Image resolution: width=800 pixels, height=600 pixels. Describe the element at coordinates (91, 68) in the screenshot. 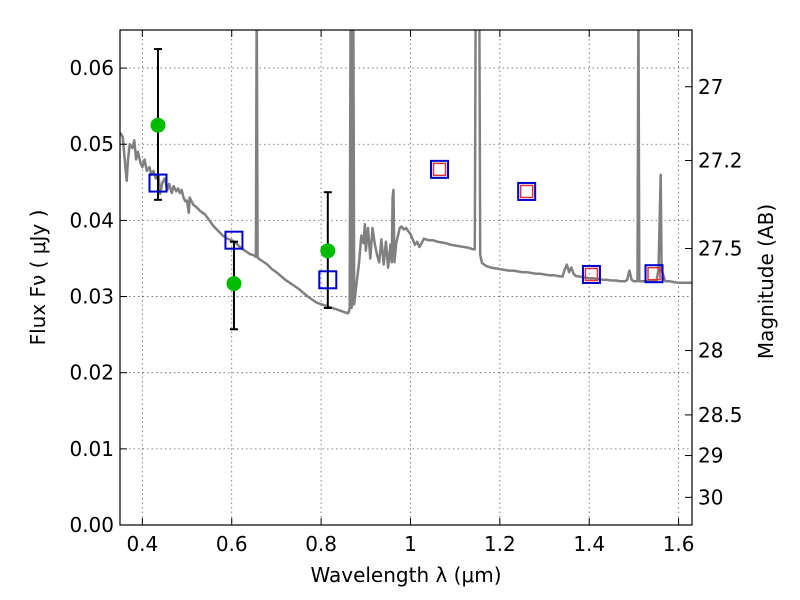

I see `y-tick-label: 0.06` at that location.